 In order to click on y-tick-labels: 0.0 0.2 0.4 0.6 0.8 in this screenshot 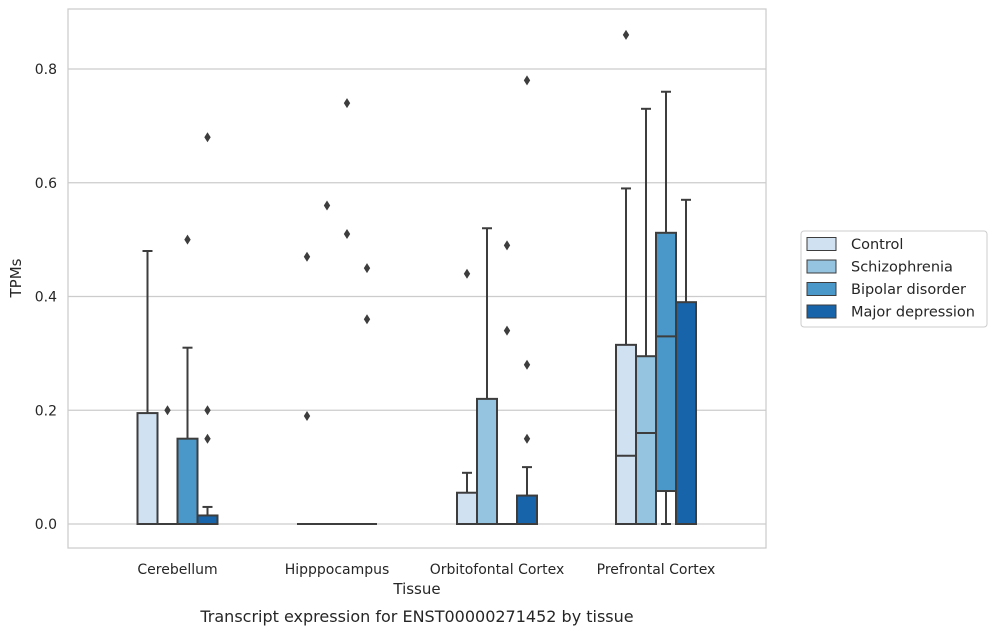, I will do `click(46, 297)`.